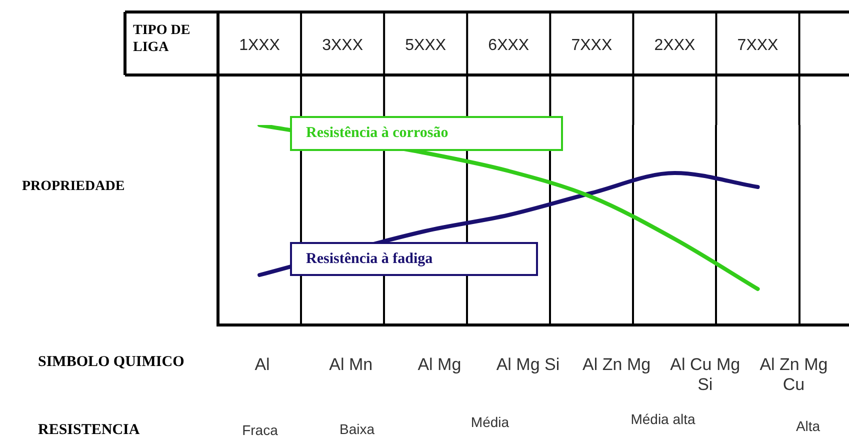 The image size is (849, 441). What do you see at coordinates (369, 259) in the screenshot?
I see `series-label: Resistência à fadiga` at bounding box center [369, 259].